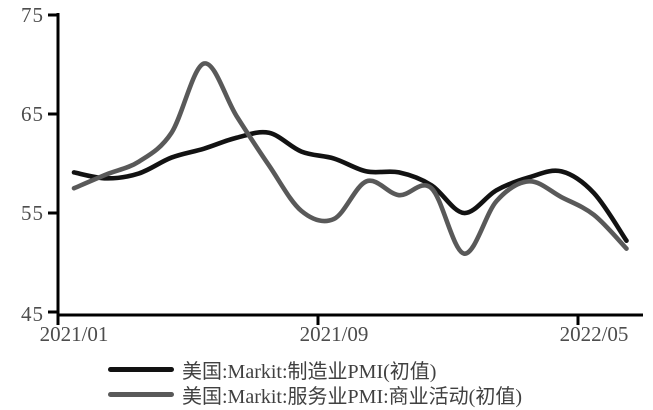 The image size is (653, 410). I want to click on legend-label-services-pmi: 美国:Markit:服务业PMI:商业活动(初值), so click(352, 397).